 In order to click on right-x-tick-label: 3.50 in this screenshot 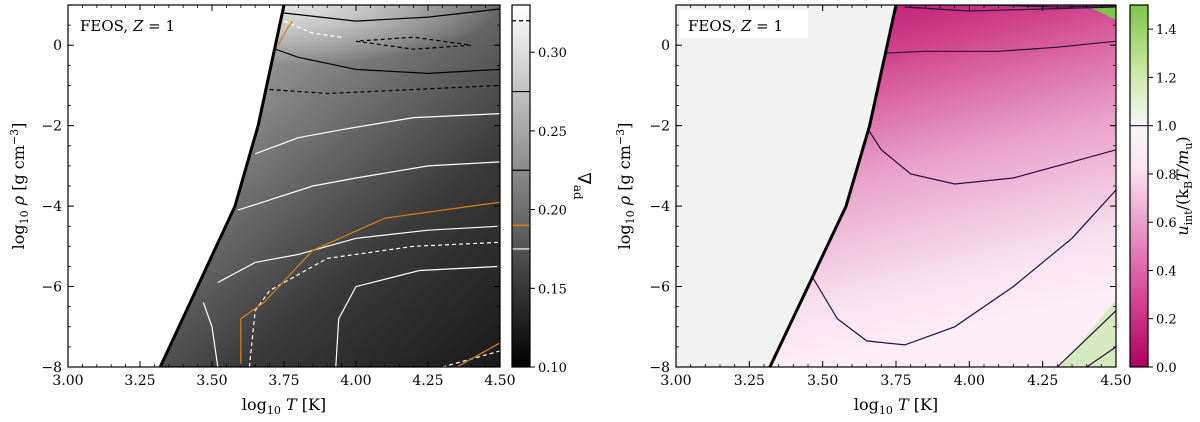, I will do `click(822, 381)`.